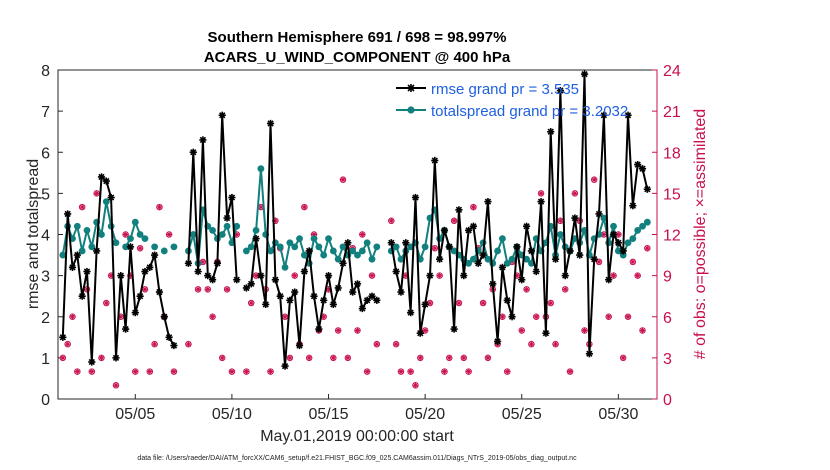 Image resolution: width=830 pixels, height=470 pixels. Describe the element at coordinates (672, 194) in the screenshot. I see `y2-tick-label: 15` at that location.